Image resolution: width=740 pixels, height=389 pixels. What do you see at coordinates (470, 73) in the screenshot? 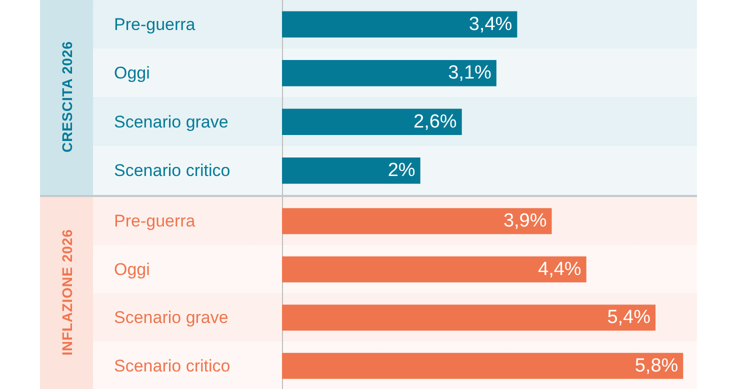
I see `data-label: 3,1%` at bounding box center [470, 73].